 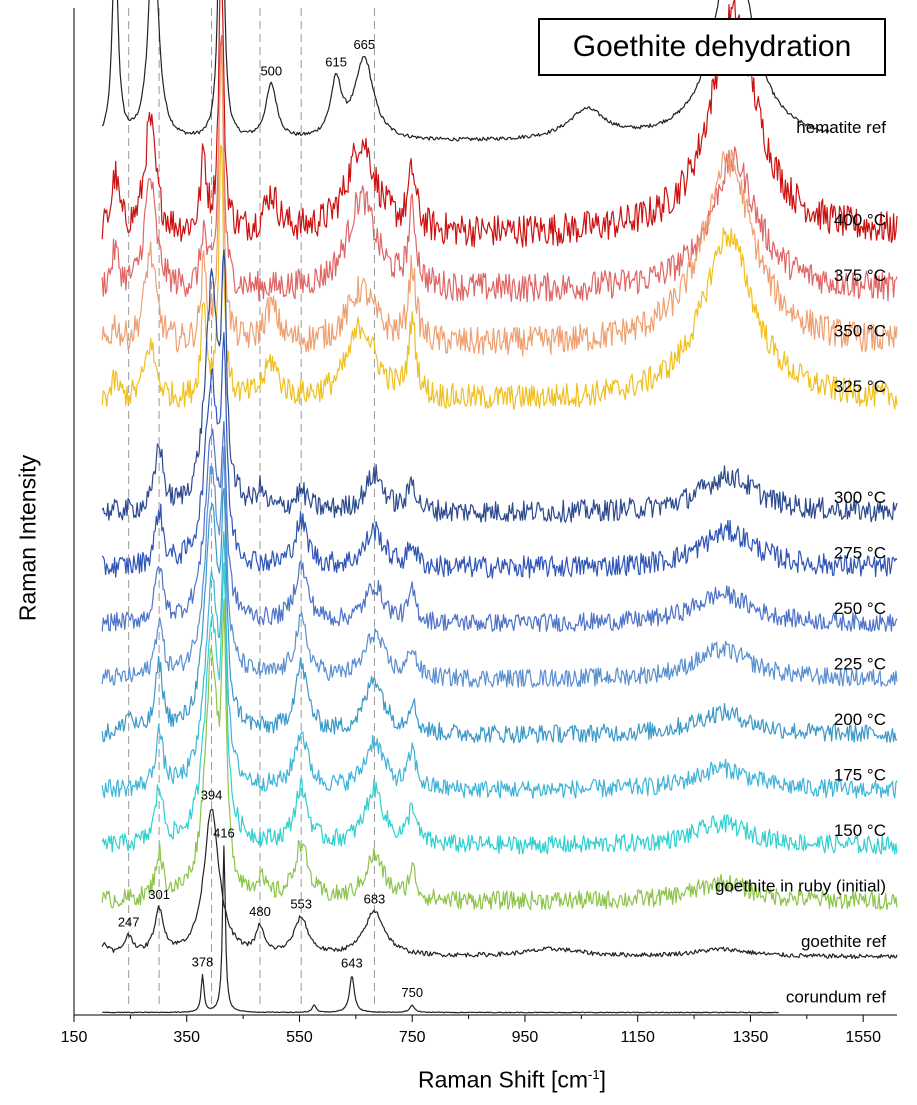 I want to click on series-label: 200 °C, so click(x=860, y=719).